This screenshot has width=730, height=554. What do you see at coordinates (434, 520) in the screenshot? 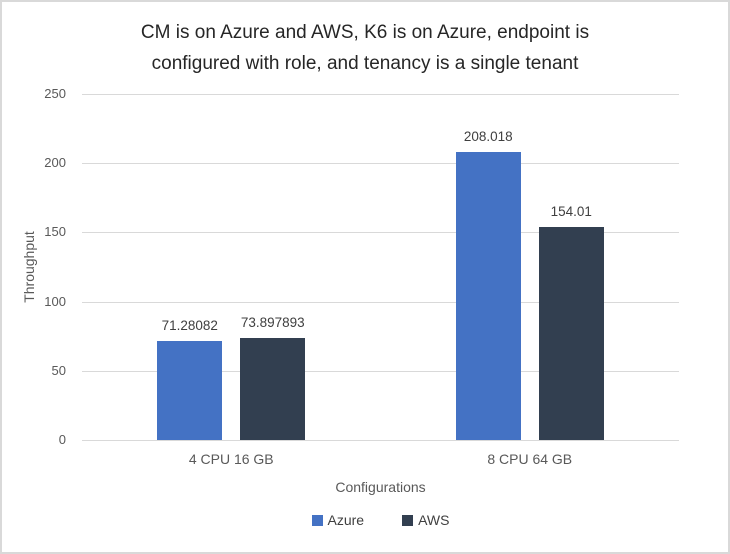
I see `legend-label-aws: AWS` at bounding box center [434, 520].